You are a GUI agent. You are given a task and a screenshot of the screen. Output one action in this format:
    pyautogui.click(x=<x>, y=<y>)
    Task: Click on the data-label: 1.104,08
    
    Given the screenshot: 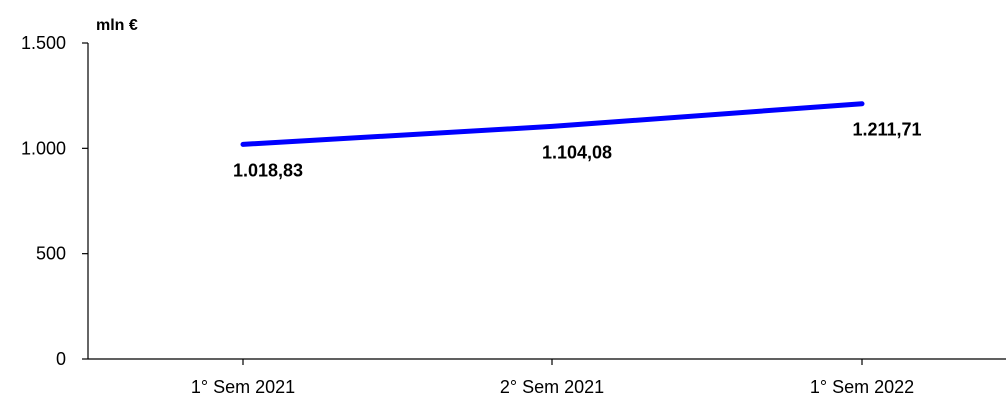 What is the action you would take?
    pyautogui.click(x=577, y=152)
    